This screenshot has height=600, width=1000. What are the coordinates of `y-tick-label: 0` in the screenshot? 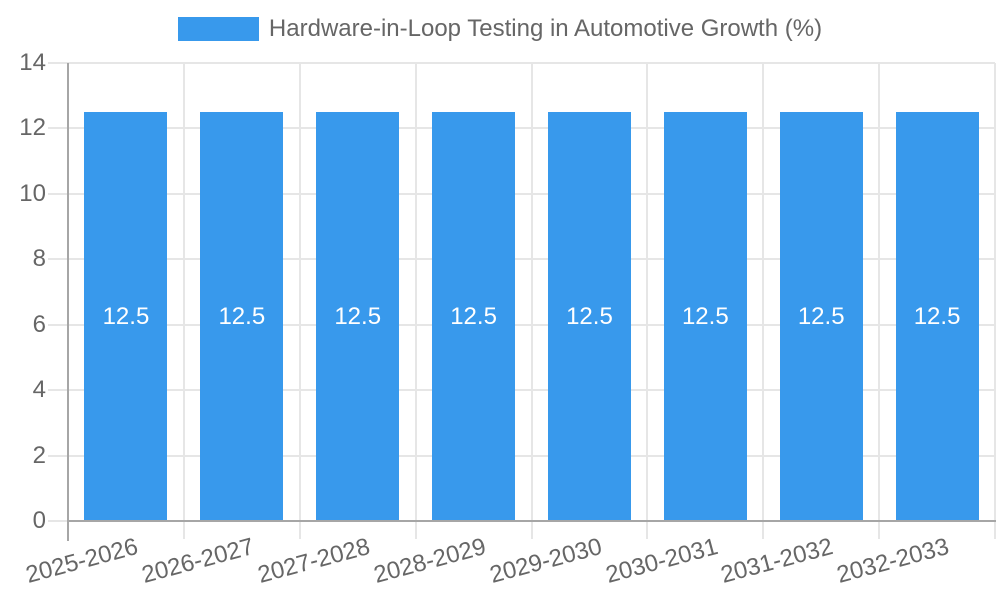 It's located at (39, 520).